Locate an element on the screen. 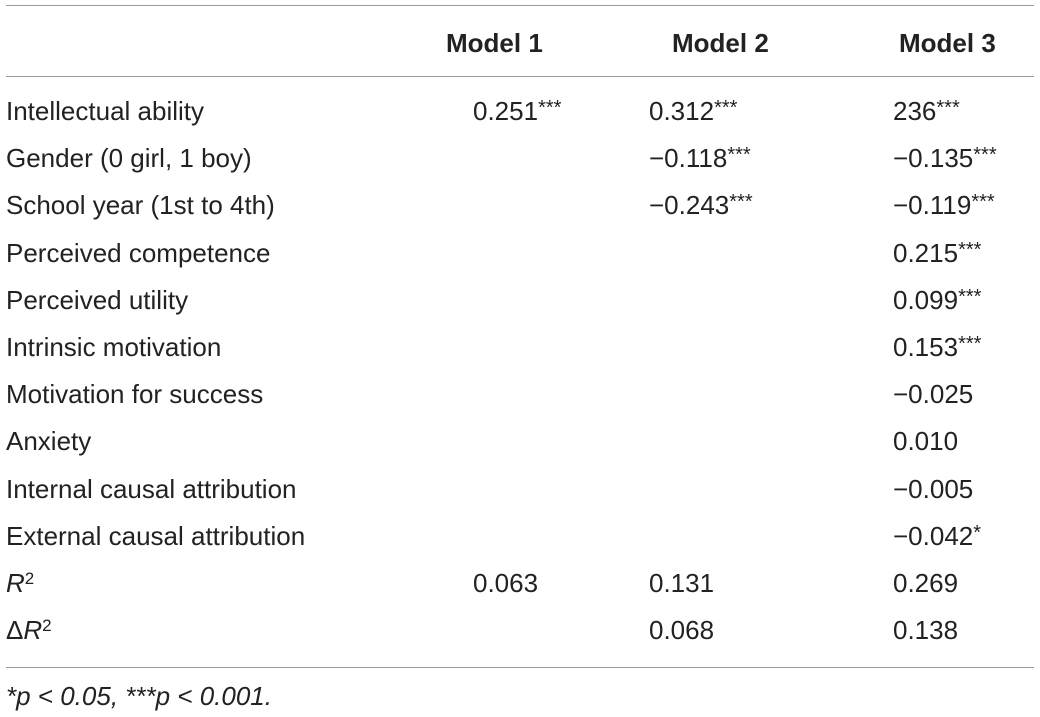 This screenshot has width=1040, height=717. cell-model-2: −0.118*** is located at coordinates (700, 158).